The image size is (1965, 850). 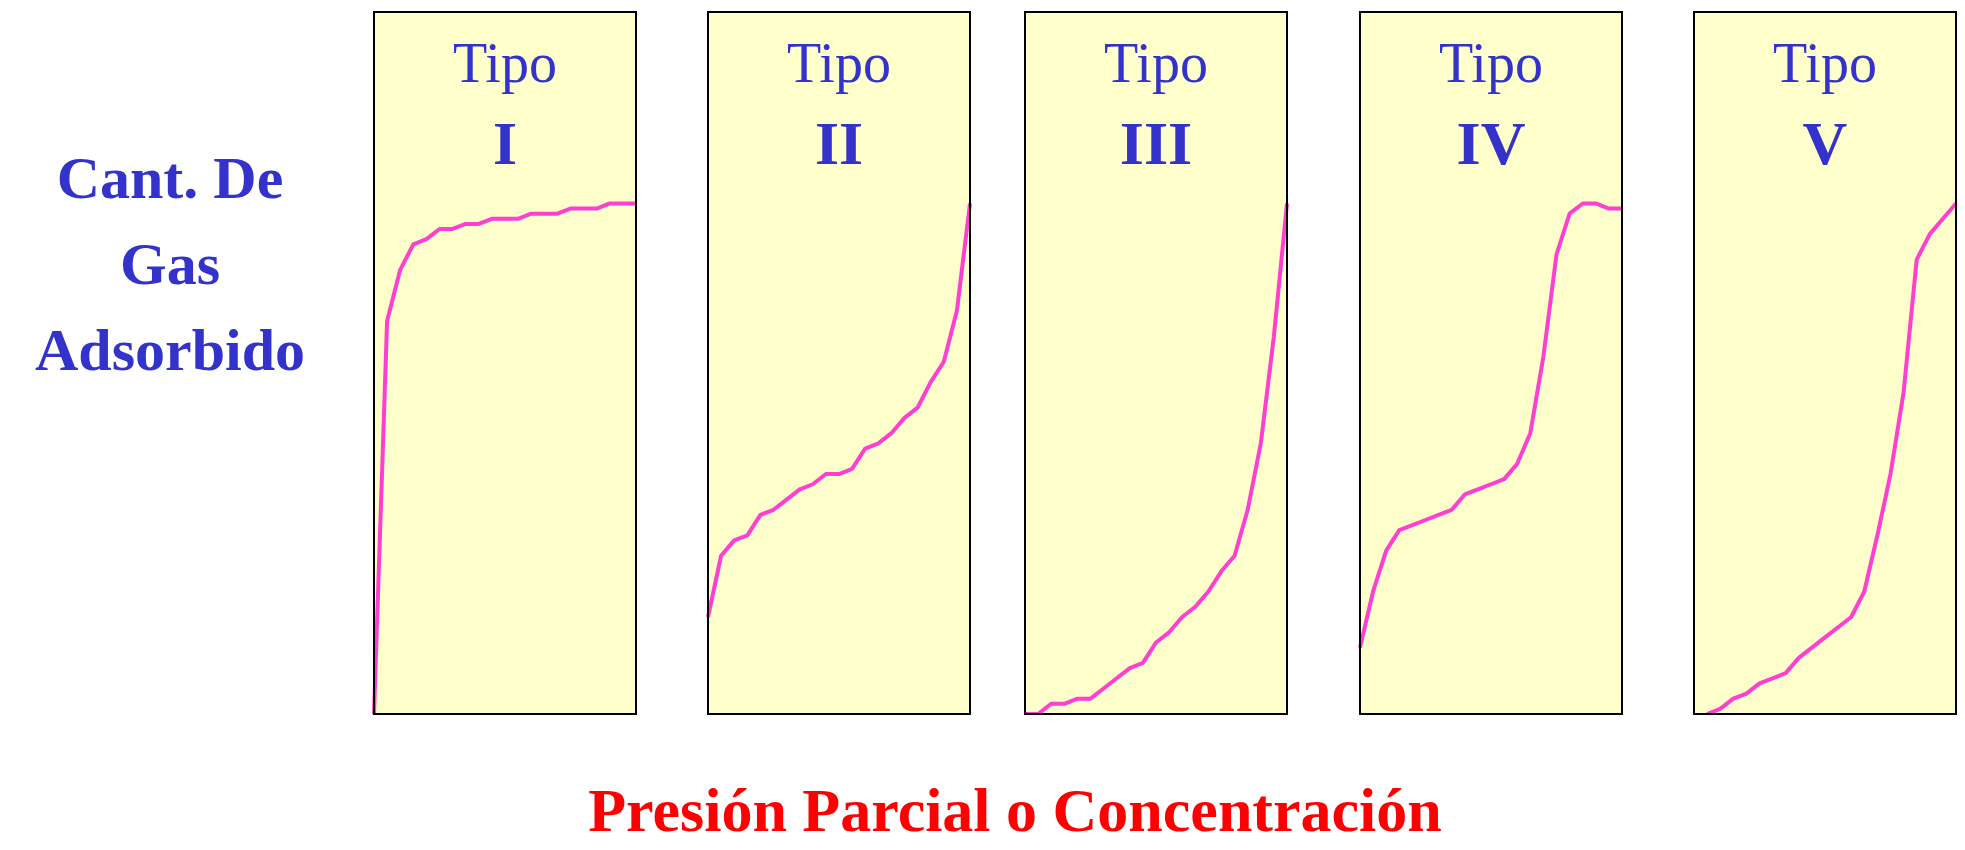 What do you see at coordinates (1491, 143) in the screenshot?
I see `chart-subtitle: IV` at bounding box center [1491, 143].